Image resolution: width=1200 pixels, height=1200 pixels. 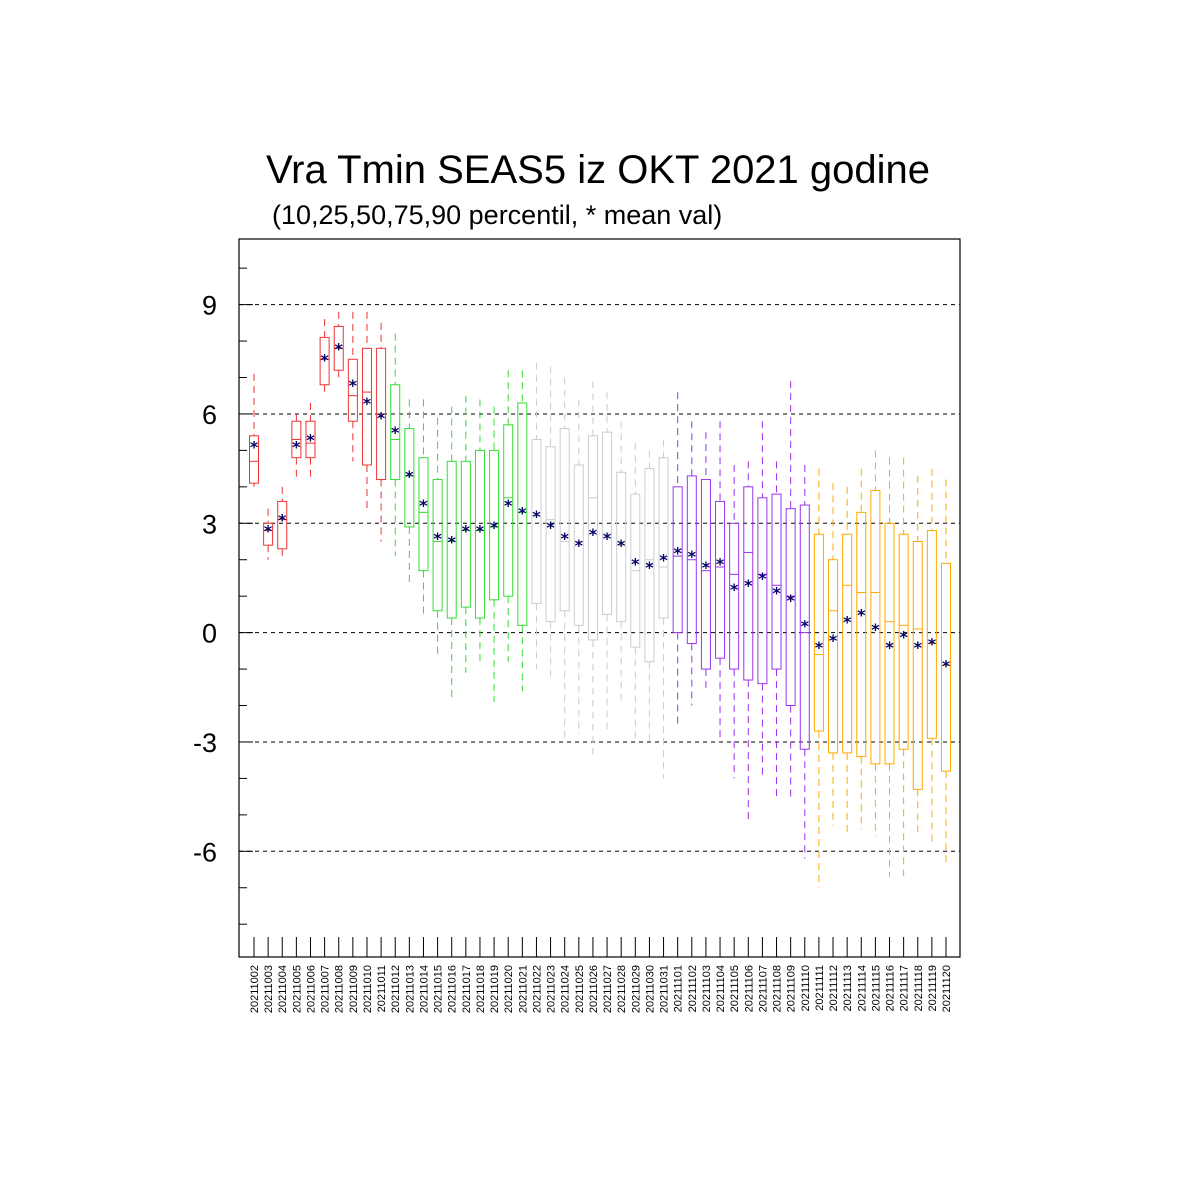 I want to click on x-tick-label: 20211002, so click(x=255, y=989).